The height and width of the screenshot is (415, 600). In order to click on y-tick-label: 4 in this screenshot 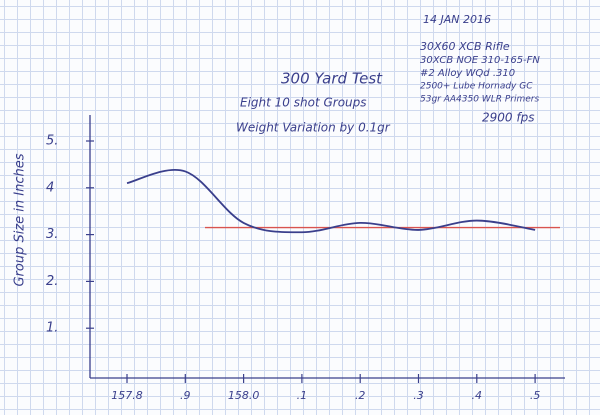, I will do `click(50, 187)`.